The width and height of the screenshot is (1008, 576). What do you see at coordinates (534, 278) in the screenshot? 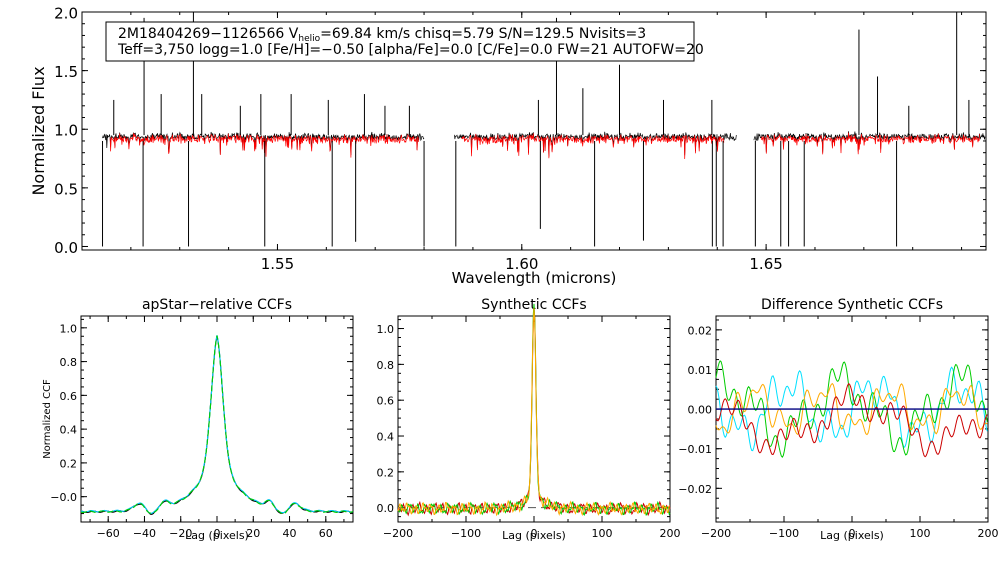
I see `x-axis-label: Wavelength (microns)` at bounding box center [534, 278].